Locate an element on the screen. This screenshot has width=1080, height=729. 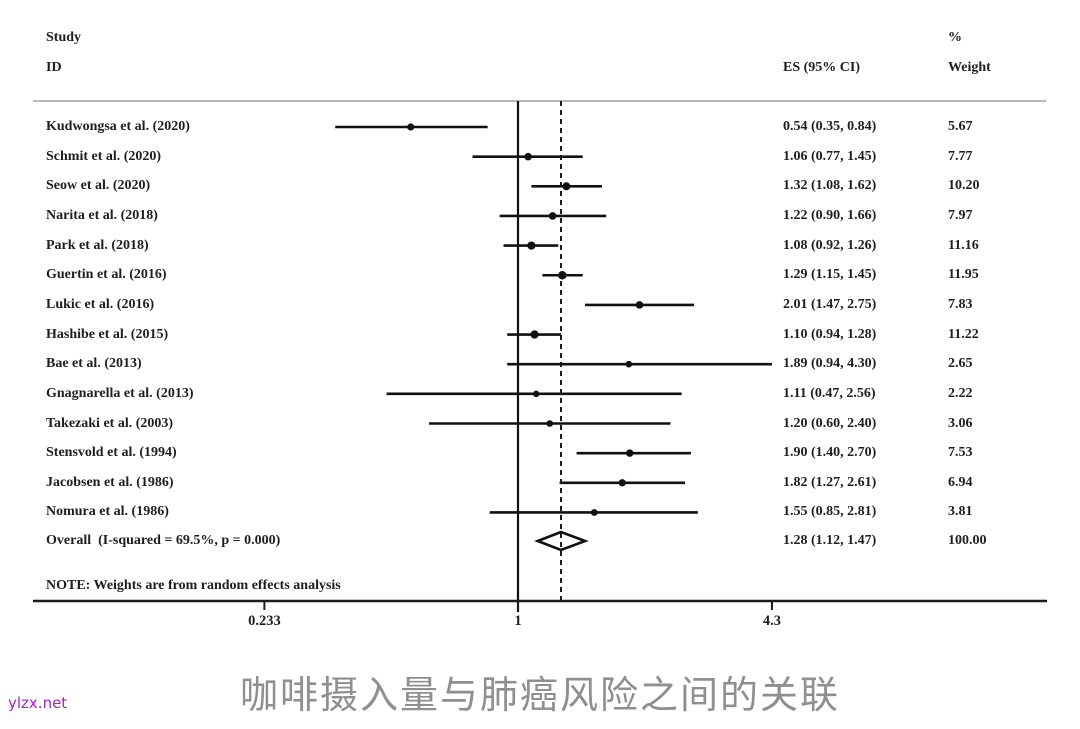
es-value: 0.54 (0.35, 0.84) is located at coordinates (830, 126).